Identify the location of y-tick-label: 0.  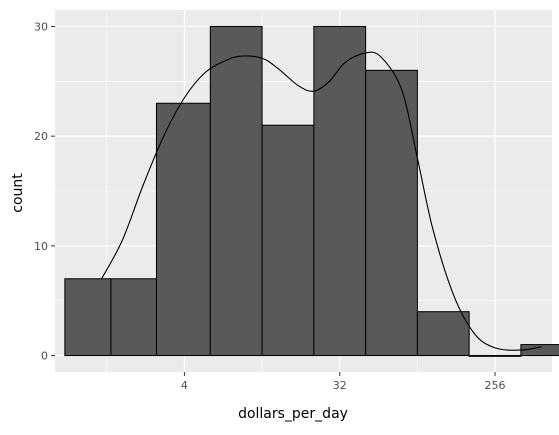
(44, 356).